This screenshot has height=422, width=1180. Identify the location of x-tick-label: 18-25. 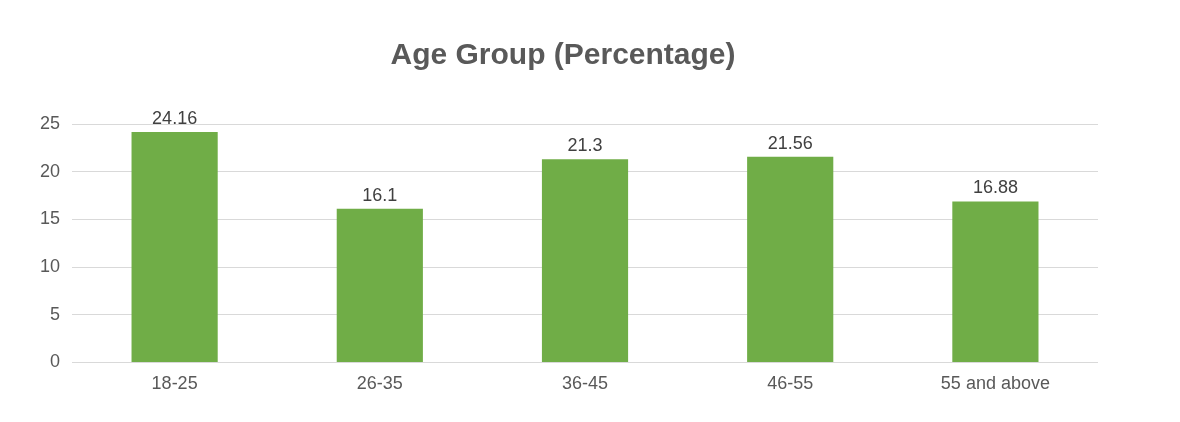
(174, 383).